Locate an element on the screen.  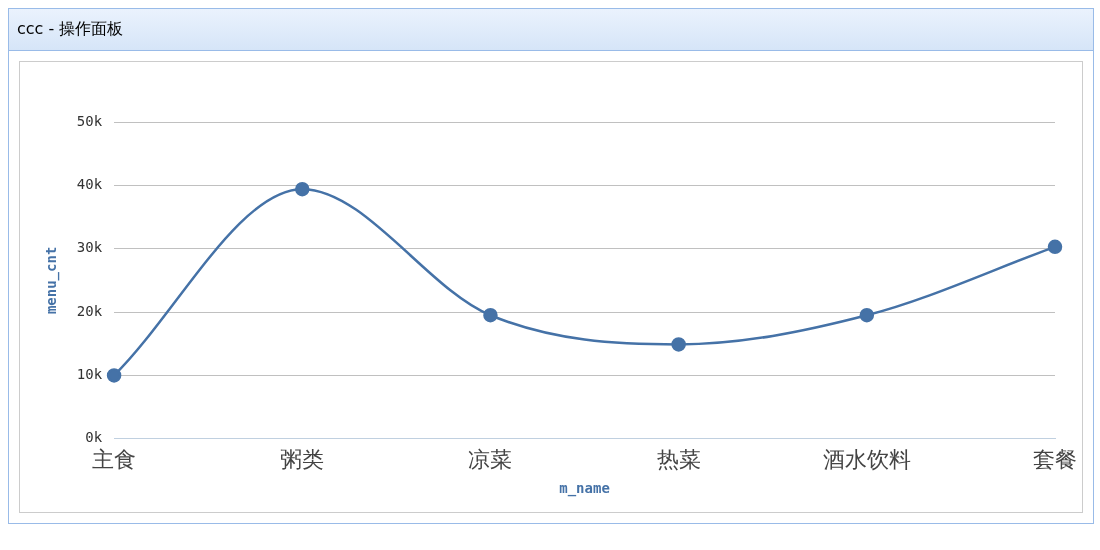
x-axis-title: m_name is located at coordinates (584, 489).